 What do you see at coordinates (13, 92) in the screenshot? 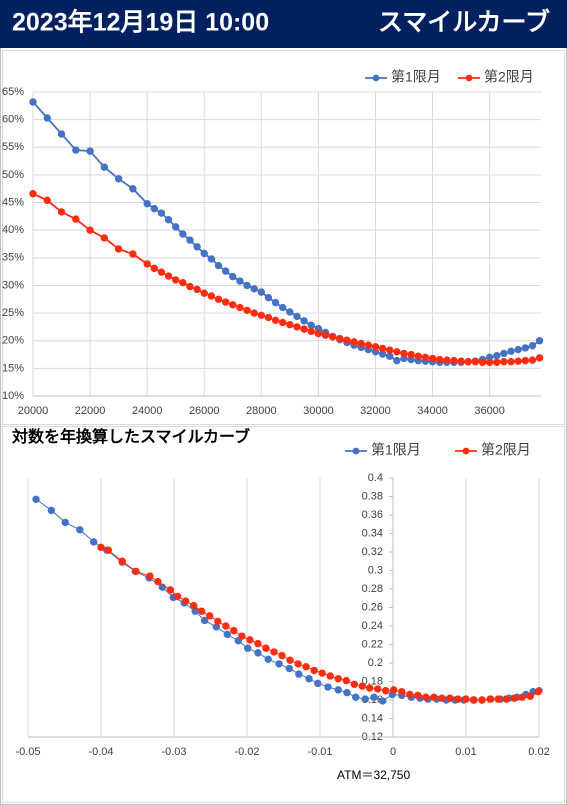
I see `y-tick-label: 65%` at bounding box center [13, 92].